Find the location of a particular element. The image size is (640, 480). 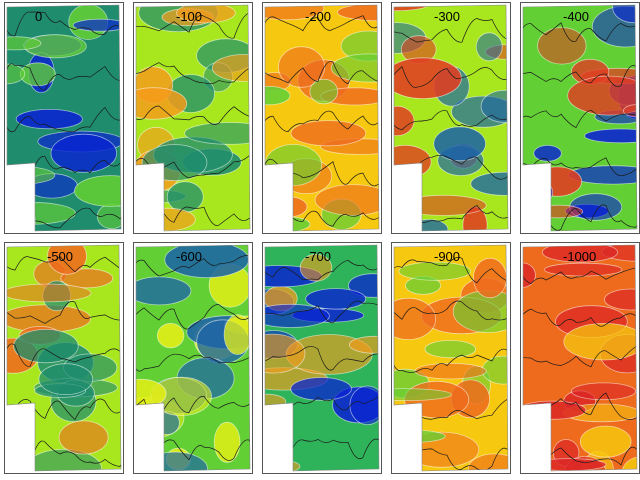

heatmap-panel: -400 is located at coordinates (580, 118).